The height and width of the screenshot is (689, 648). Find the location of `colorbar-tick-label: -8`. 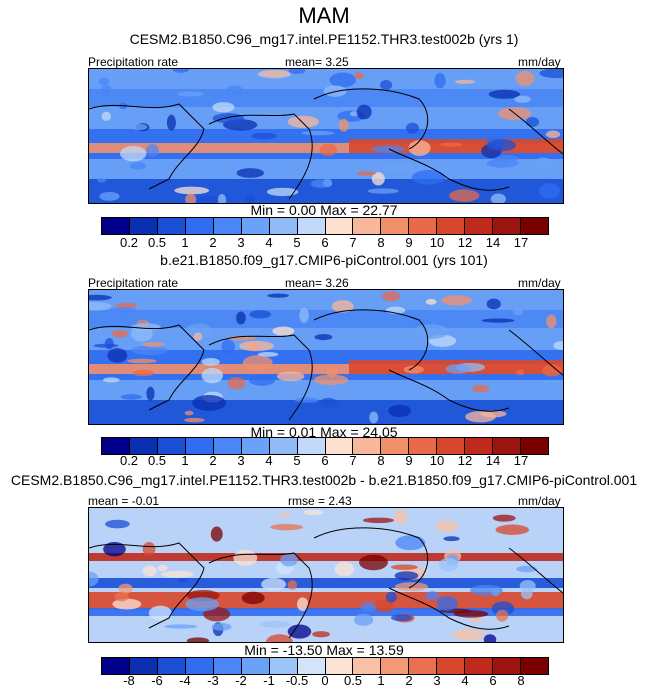

colorbar-tick-label: -8 is located at coordinates (129, 680).